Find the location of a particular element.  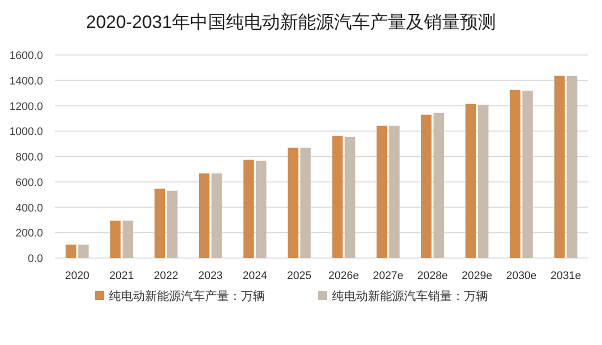

x-tick-label: 2025 is located at coordinates (299, 276).